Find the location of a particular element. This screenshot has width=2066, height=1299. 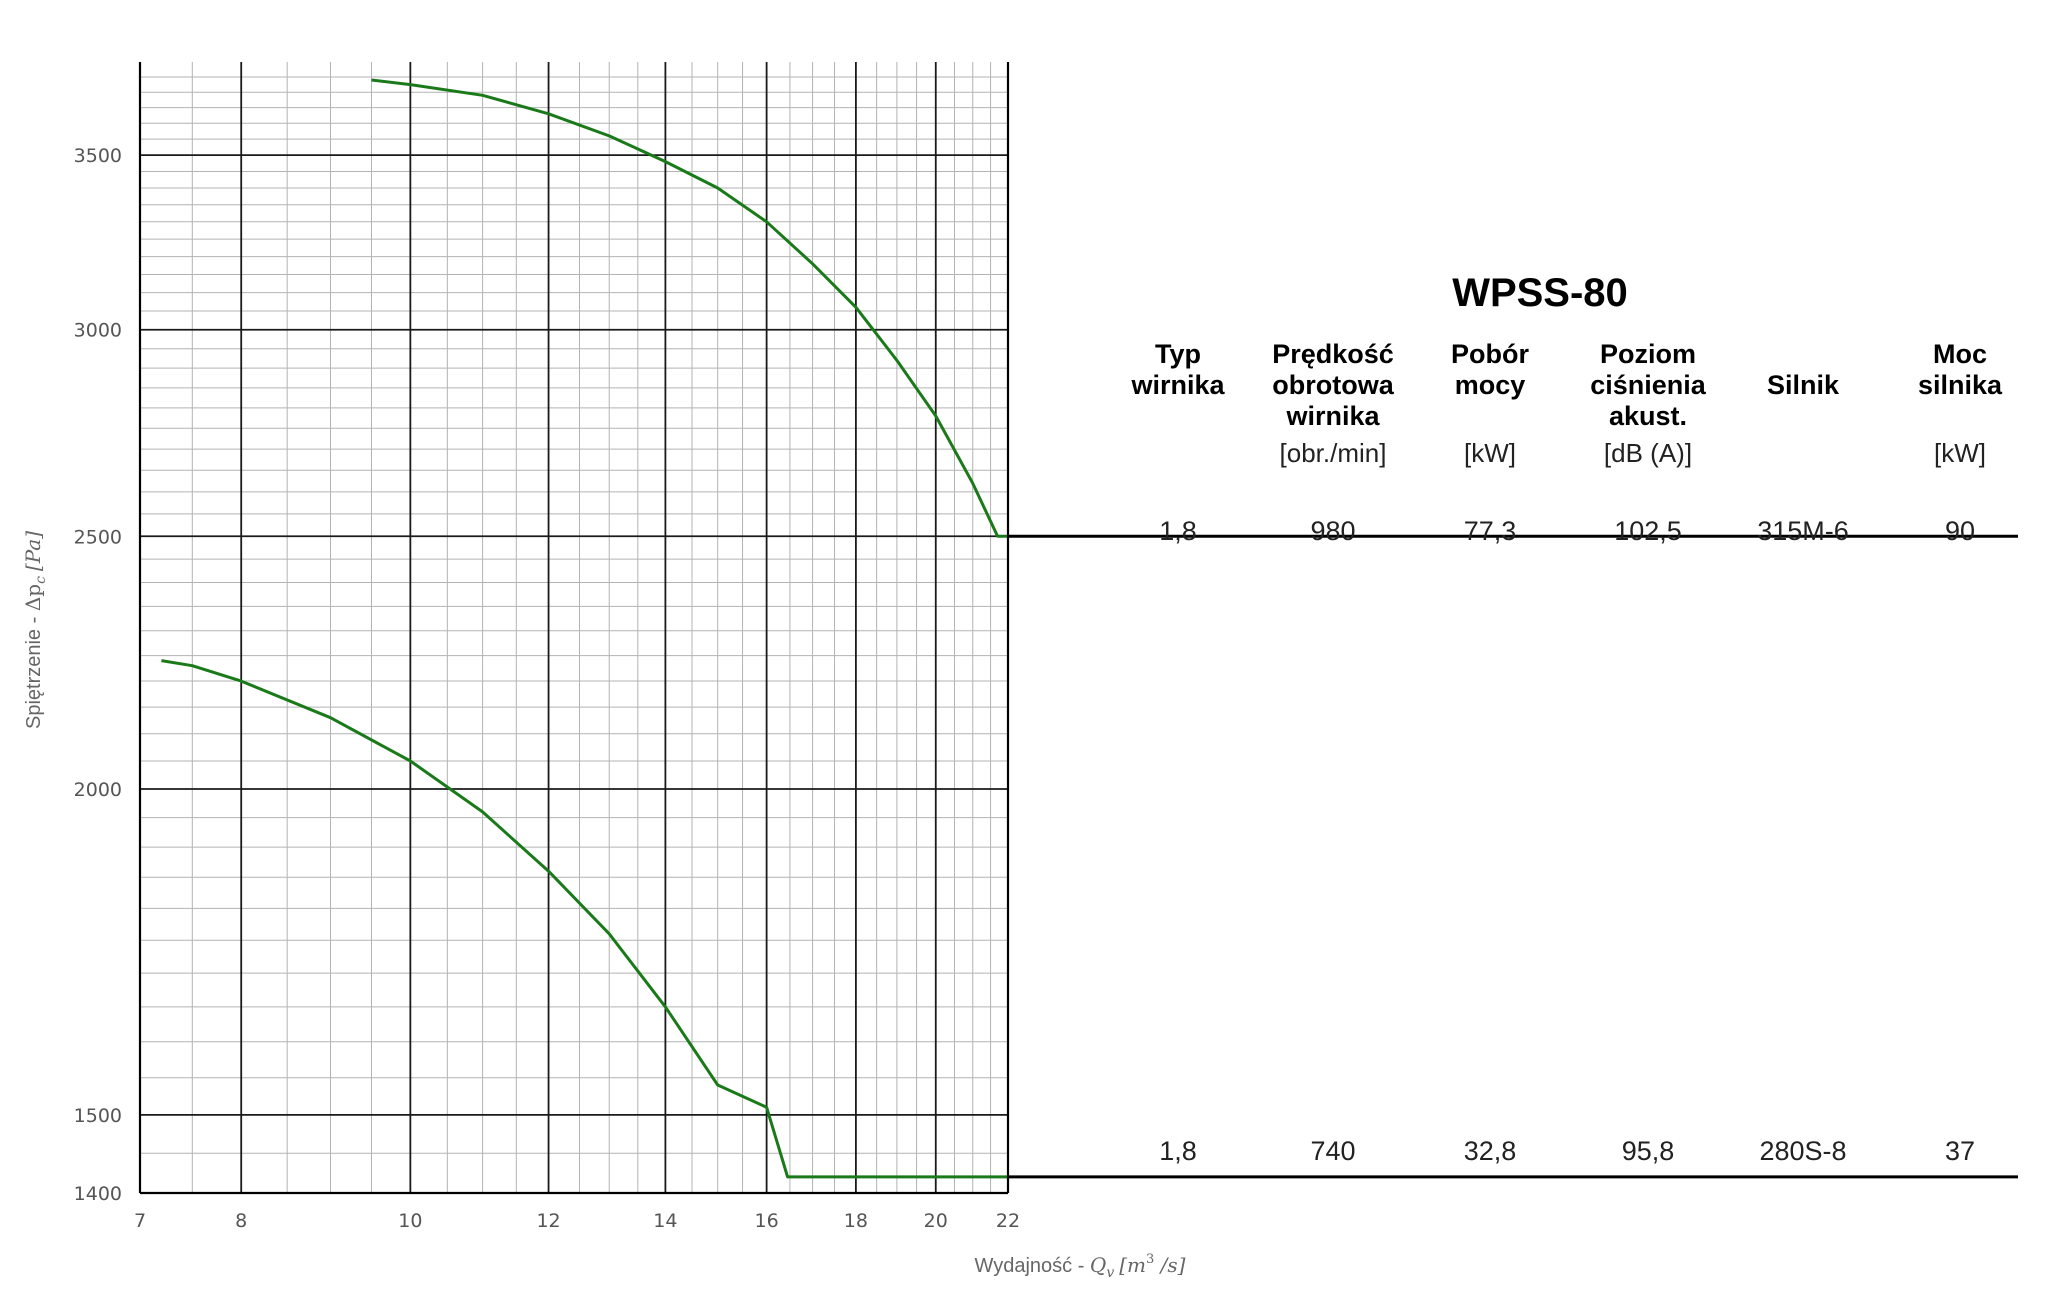

x-tick-label: 14 is located at coordinates (665, 1221).